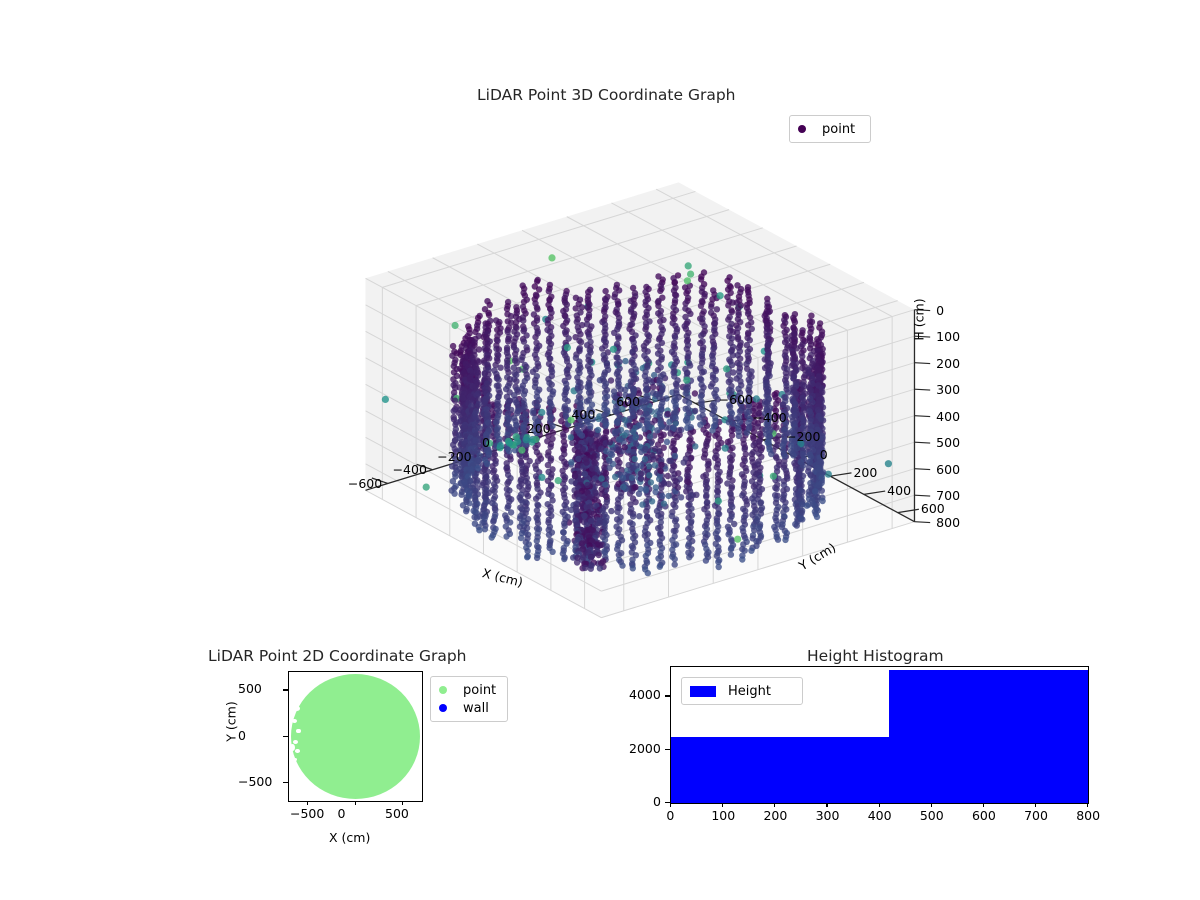 This screenshot has height=900, width=1200. Describe the element at coordinates (355, 736) in the screenshot. I see `plot-2d-scatter` at that location.